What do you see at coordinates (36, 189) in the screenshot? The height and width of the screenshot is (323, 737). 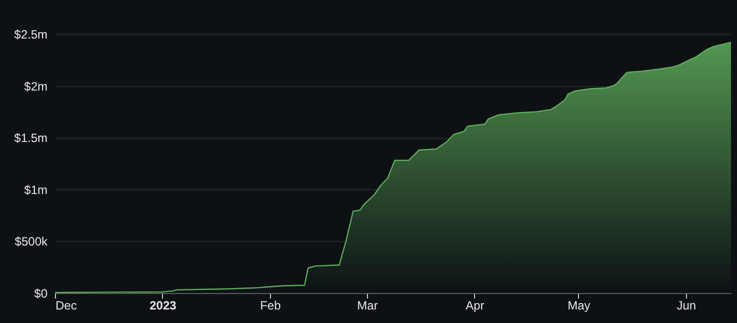 I see `y-tick-label: $1m` at bounding box center [36, 189].